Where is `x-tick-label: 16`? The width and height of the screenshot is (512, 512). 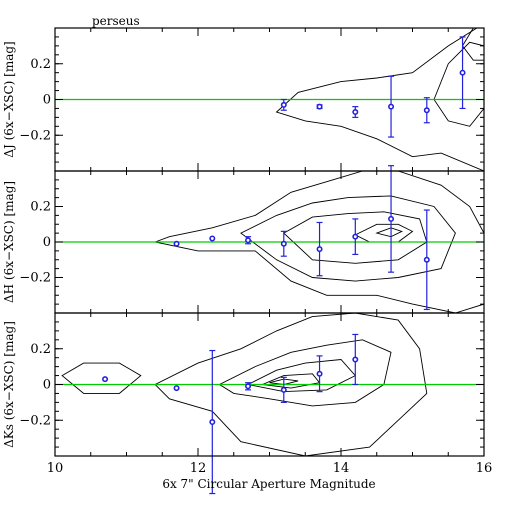
x-tick-label: 16 is located at coordinates (484, 468).